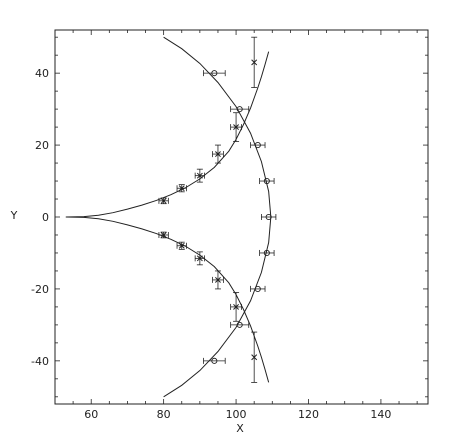 The image size is (474, 446). Describe the element at coordinates (42, 73) in the screenshot. I see `y-tick-label: 40` at that location.